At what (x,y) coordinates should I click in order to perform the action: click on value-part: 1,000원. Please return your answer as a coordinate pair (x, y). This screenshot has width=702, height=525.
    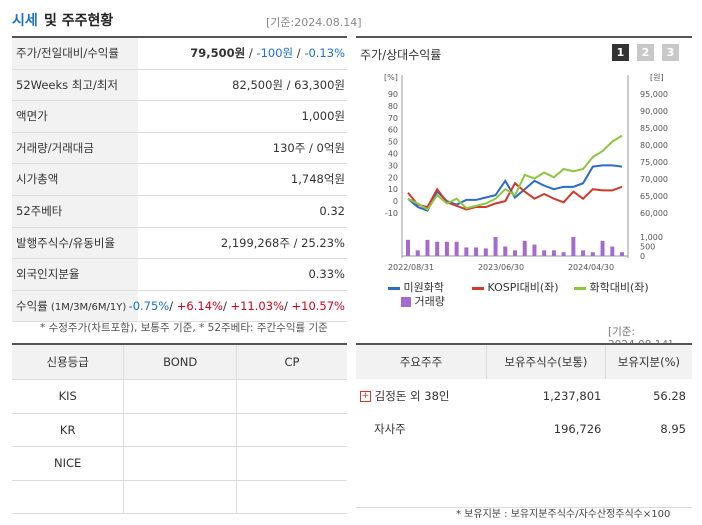
    Looking at the image, I should click on (323, 116).